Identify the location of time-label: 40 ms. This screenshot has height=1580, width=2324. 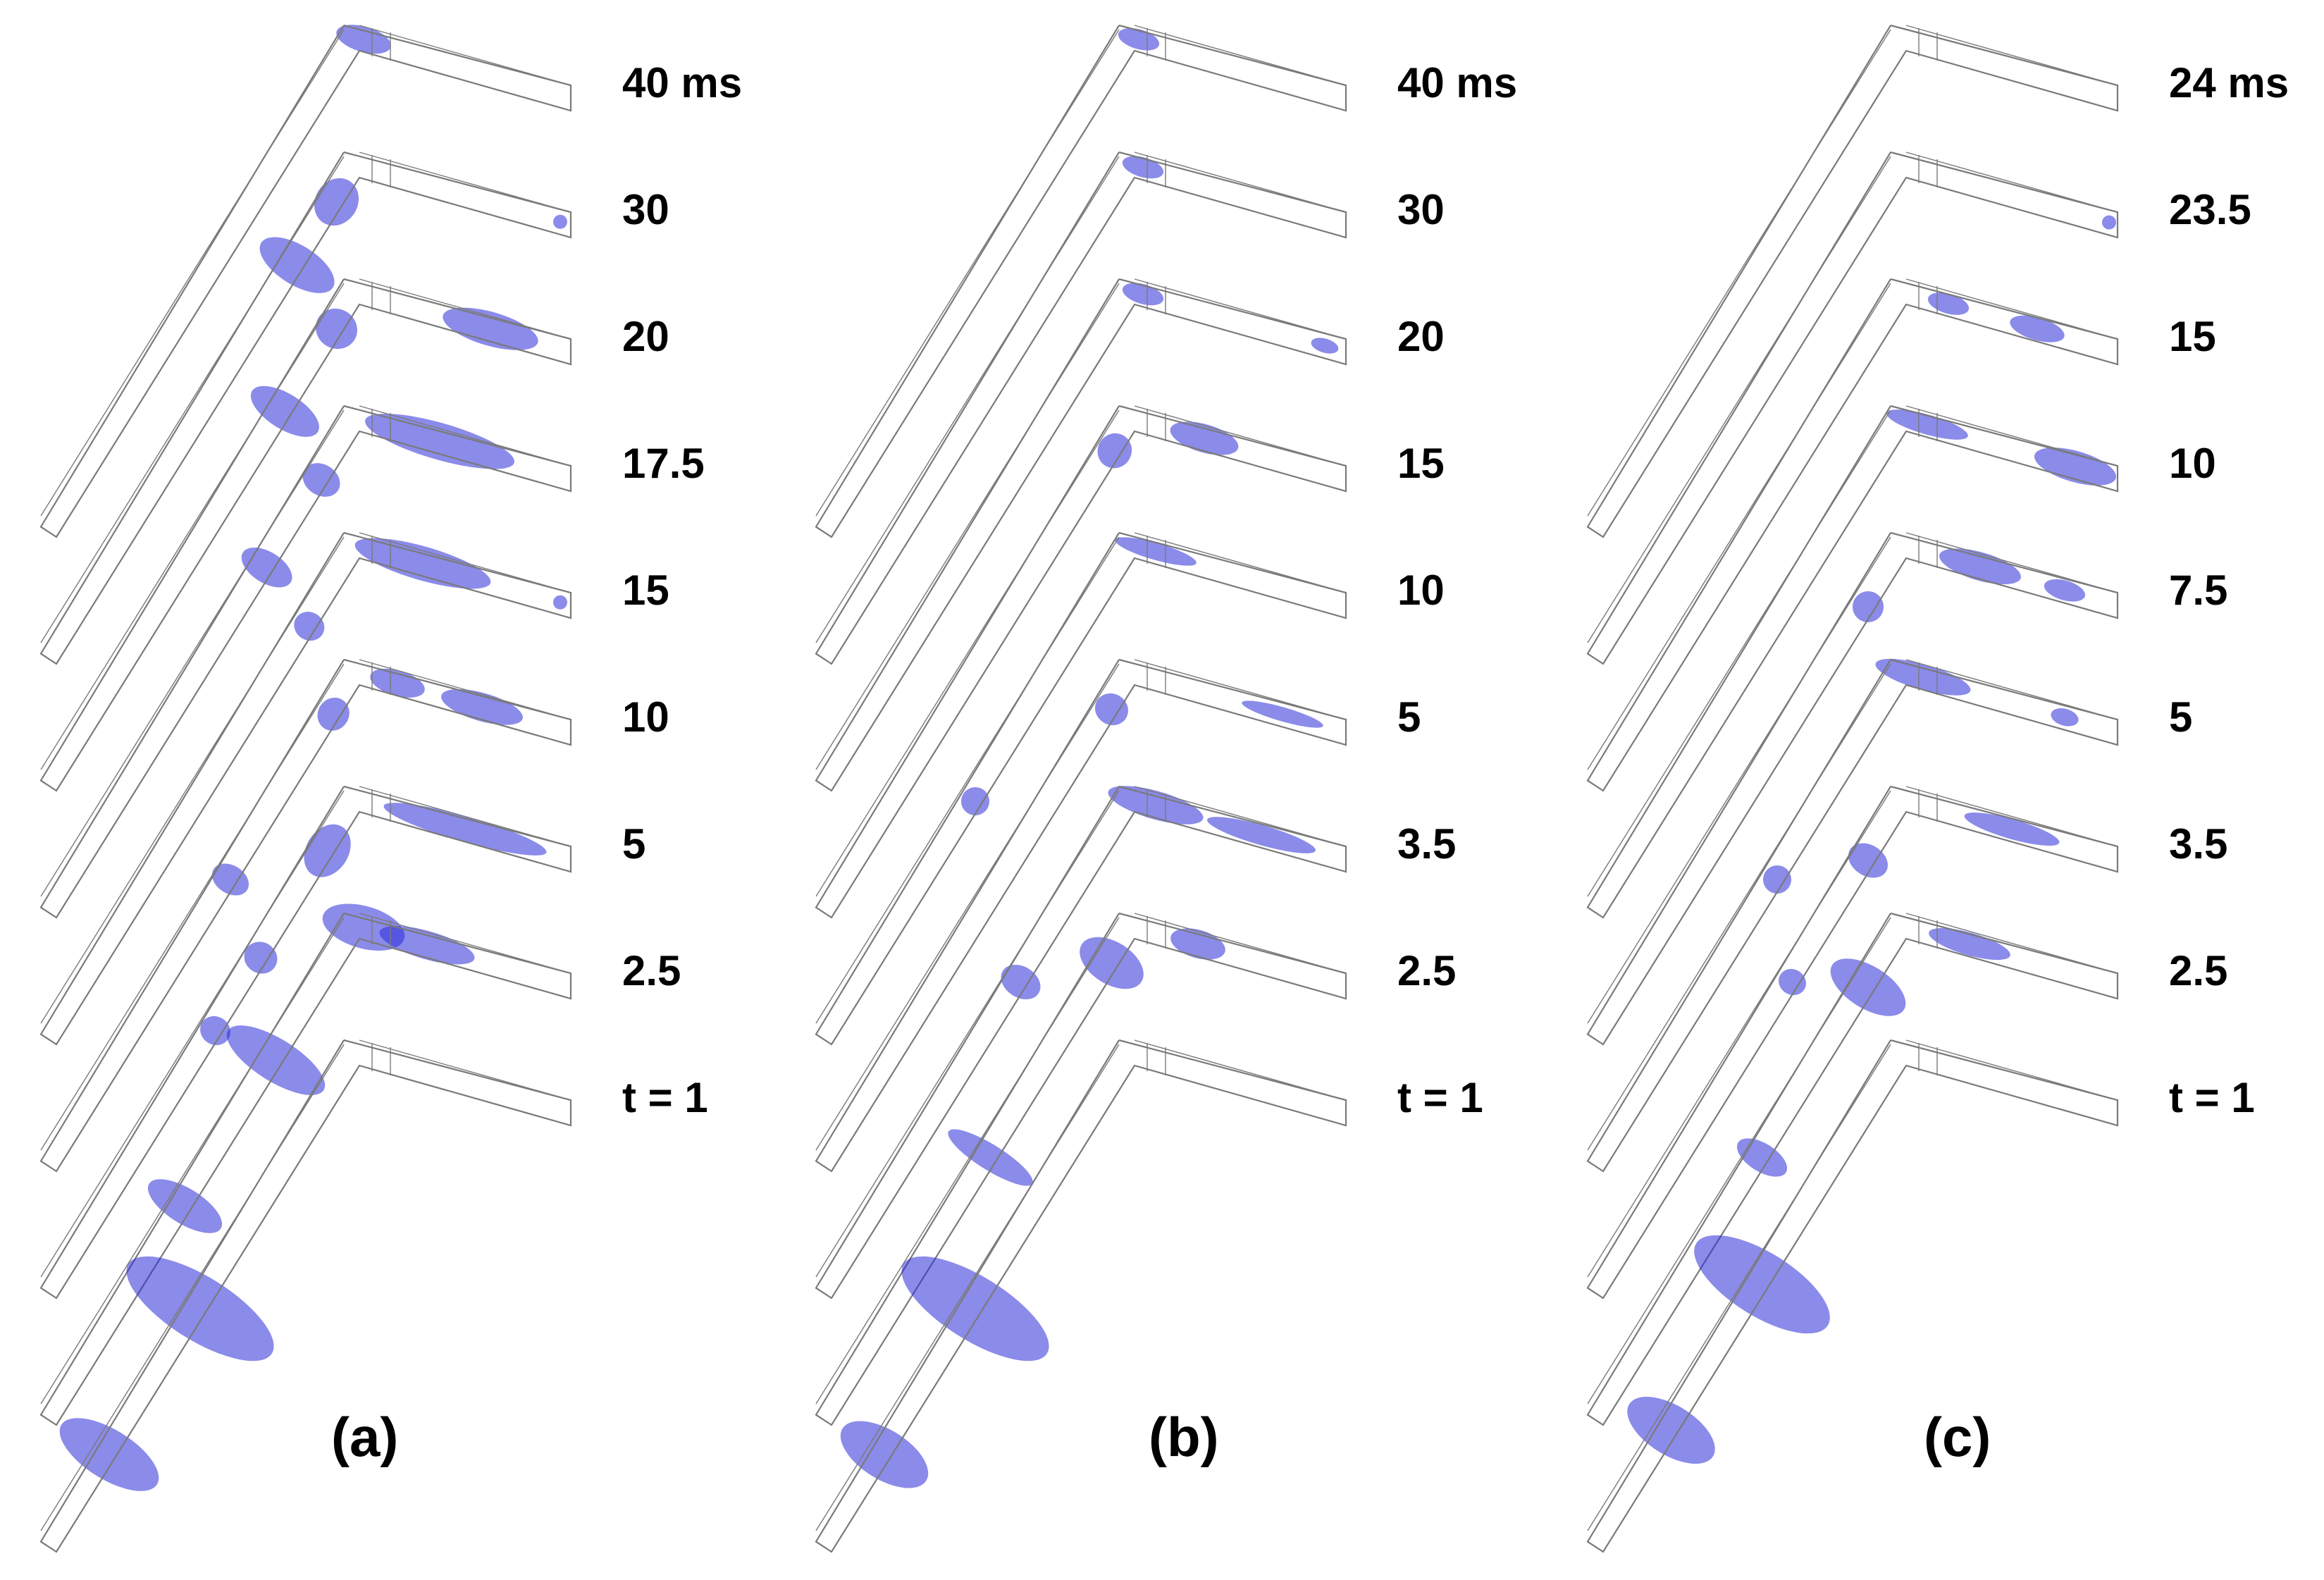
(1457, 82).